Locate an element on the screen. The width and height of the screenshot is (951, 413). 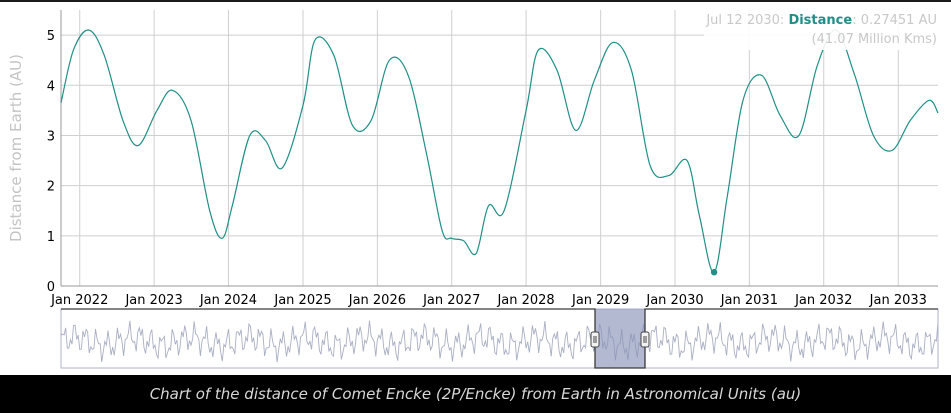
highlighted-data-point is located at coordinates (714, 272).